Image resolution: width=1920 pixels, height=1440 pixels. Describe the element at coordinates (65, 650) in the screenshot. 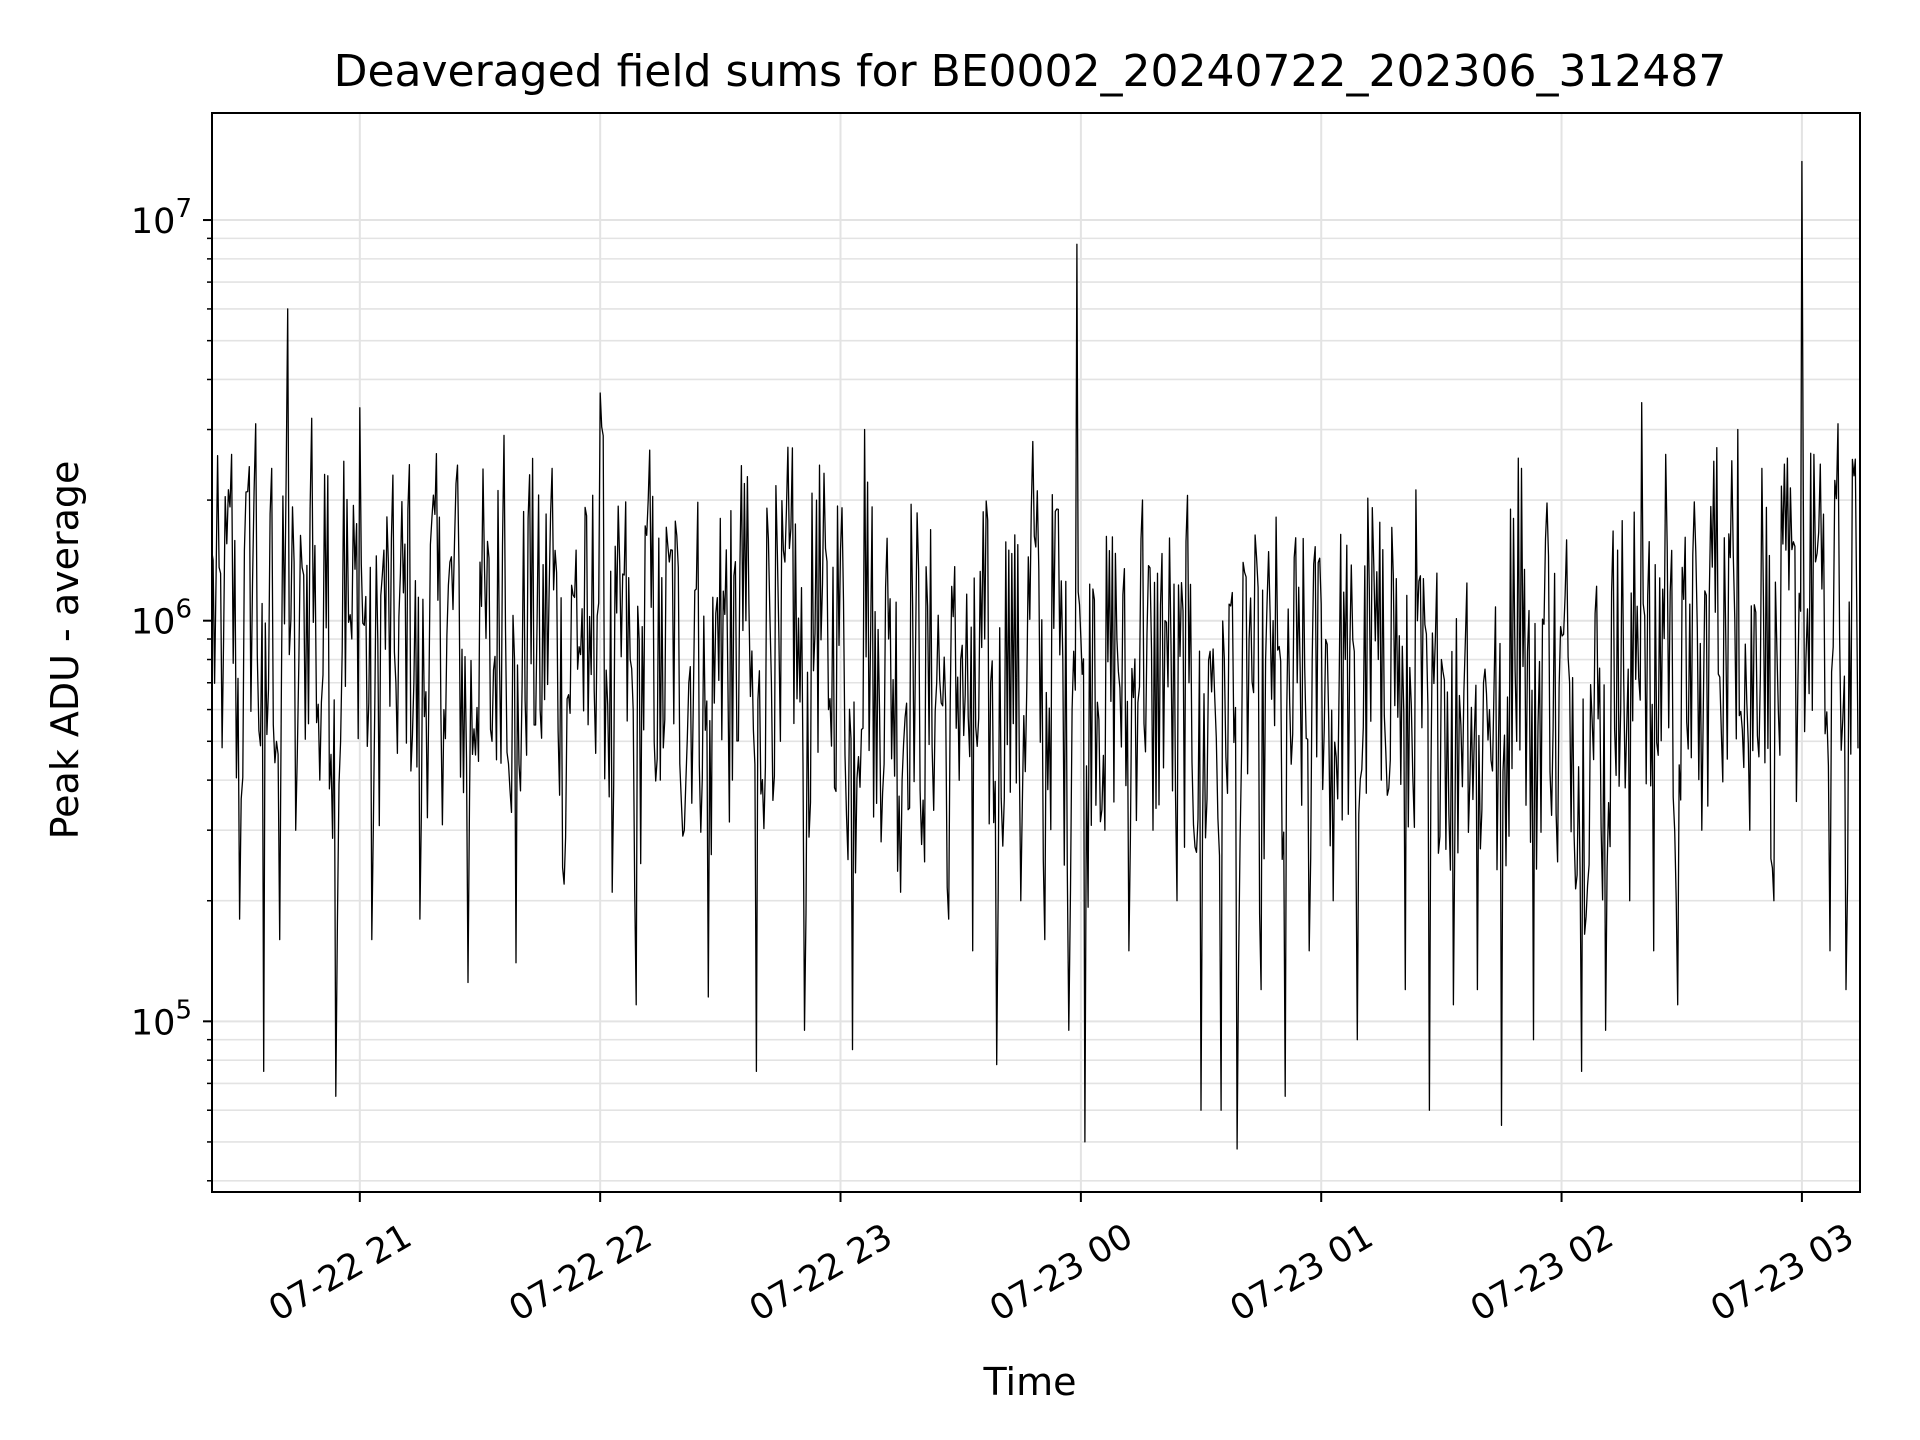

I see `y-axis-label: Peak ADU - average` at that location.